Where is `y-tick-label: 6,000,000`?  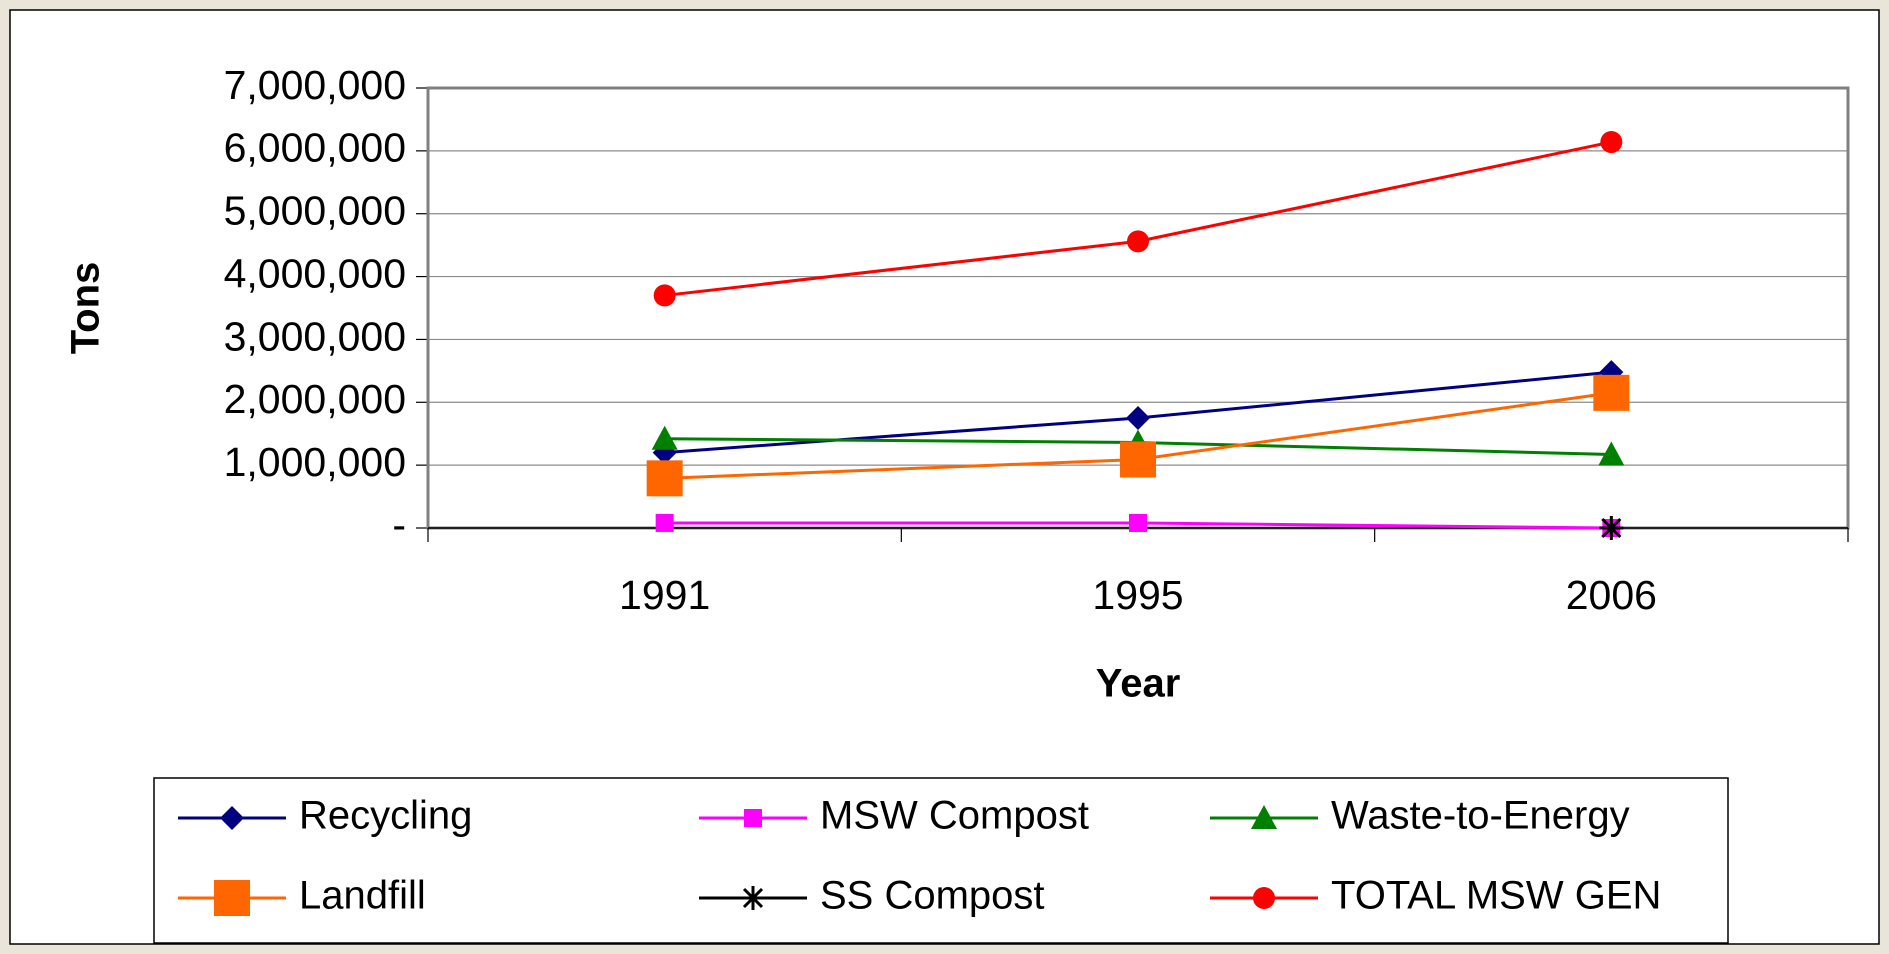 y-tick-label: 6,000,000 is located at coordinates (315, 148).